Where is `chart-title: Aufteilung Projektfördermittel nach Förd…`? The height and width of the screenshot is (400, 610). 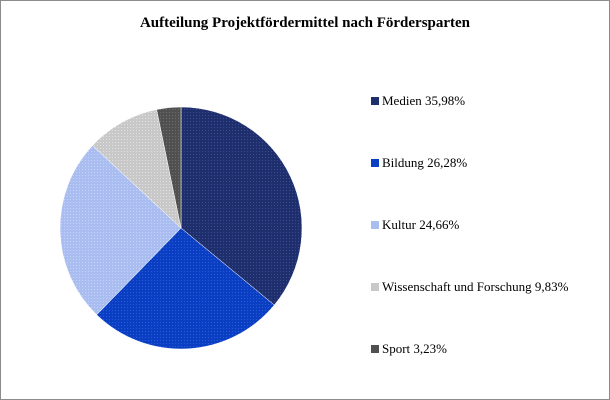 chart-title: Aufteilung Projektfördermittel nach Förd… is located at coordinates (305, 23).